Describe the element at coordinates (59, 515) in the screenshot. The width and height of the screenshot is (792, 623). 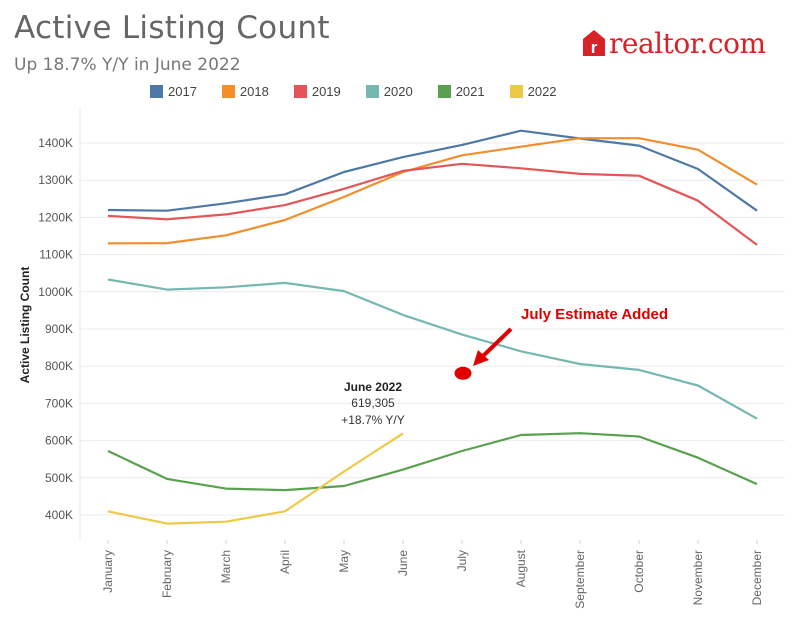
I see `y-tick-label: 400K` at that location.